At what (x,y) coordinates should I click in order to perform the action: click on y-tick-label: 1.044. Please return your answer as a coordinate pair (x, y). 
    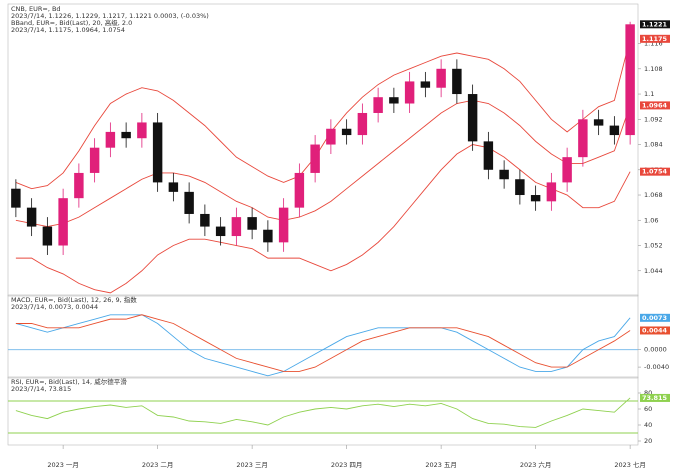
    Looking at the image, I should click on (653, 271).